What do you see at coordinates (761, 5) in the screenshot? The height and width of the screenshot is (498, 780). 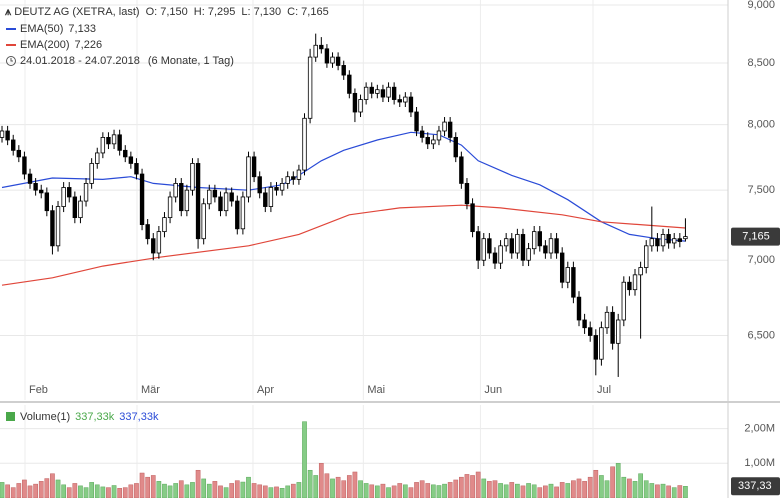 I see `y-tick-label: 9,000` at bounding box center [761, 5].